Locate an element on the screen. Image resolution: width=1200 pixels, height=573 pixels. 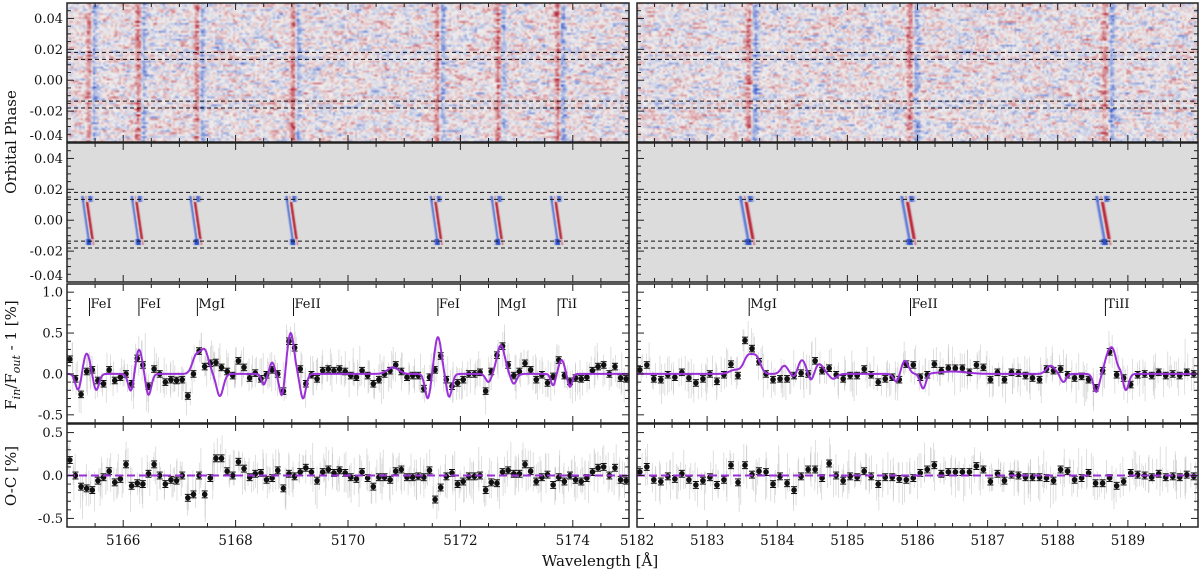
y-axis-label-orbital-phase: Orbital Phase is located at coordinates (11, 142).